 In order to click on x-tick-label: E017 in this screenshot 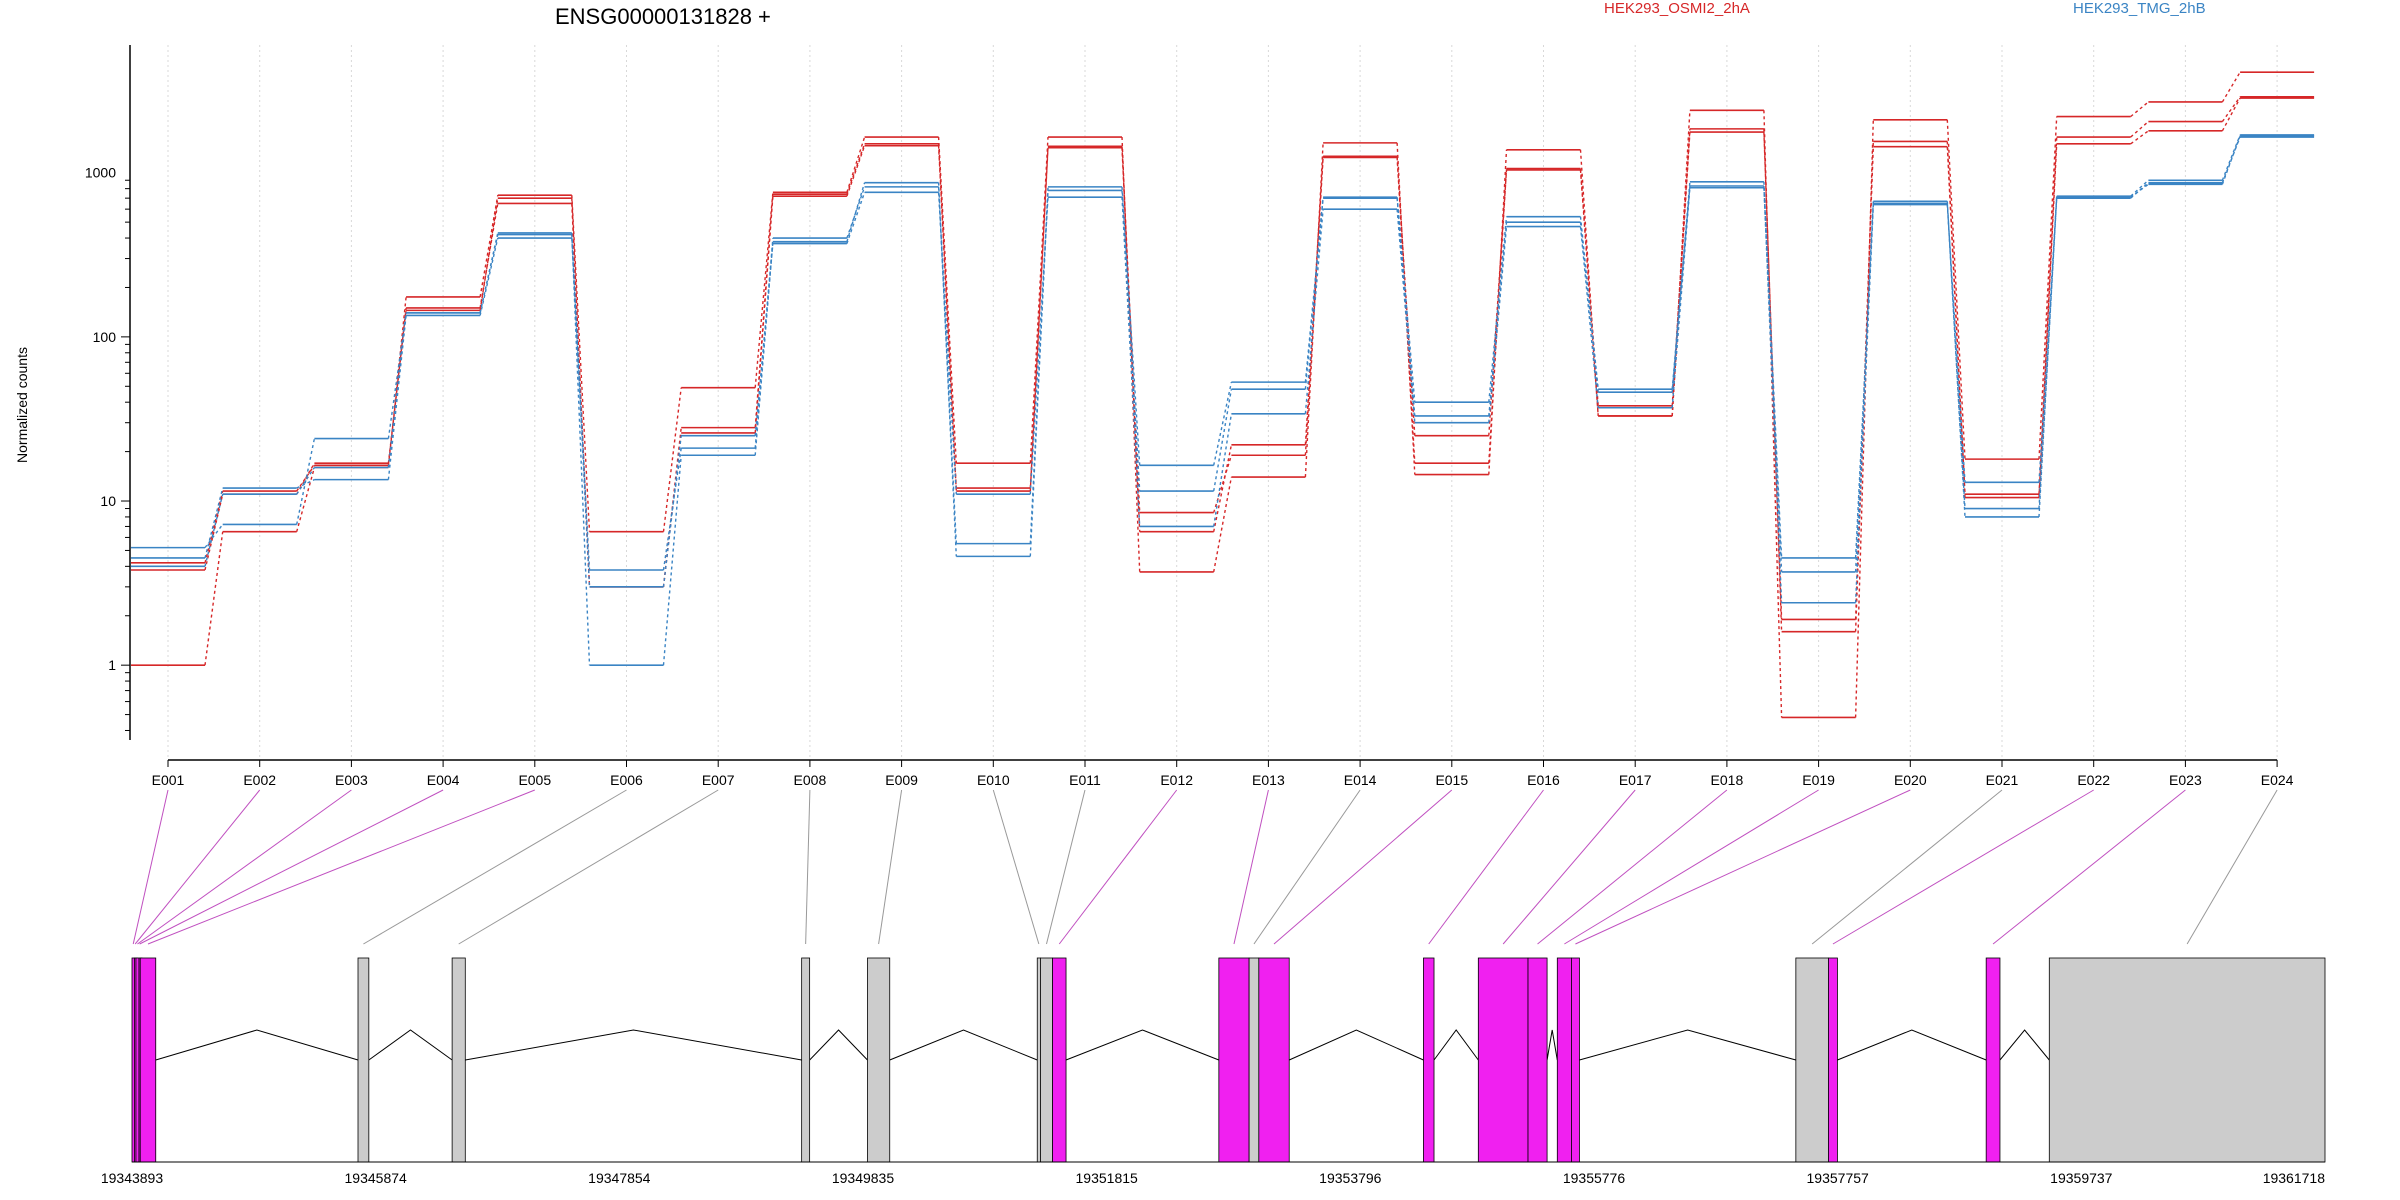, I will do `click(1635, 780)`.